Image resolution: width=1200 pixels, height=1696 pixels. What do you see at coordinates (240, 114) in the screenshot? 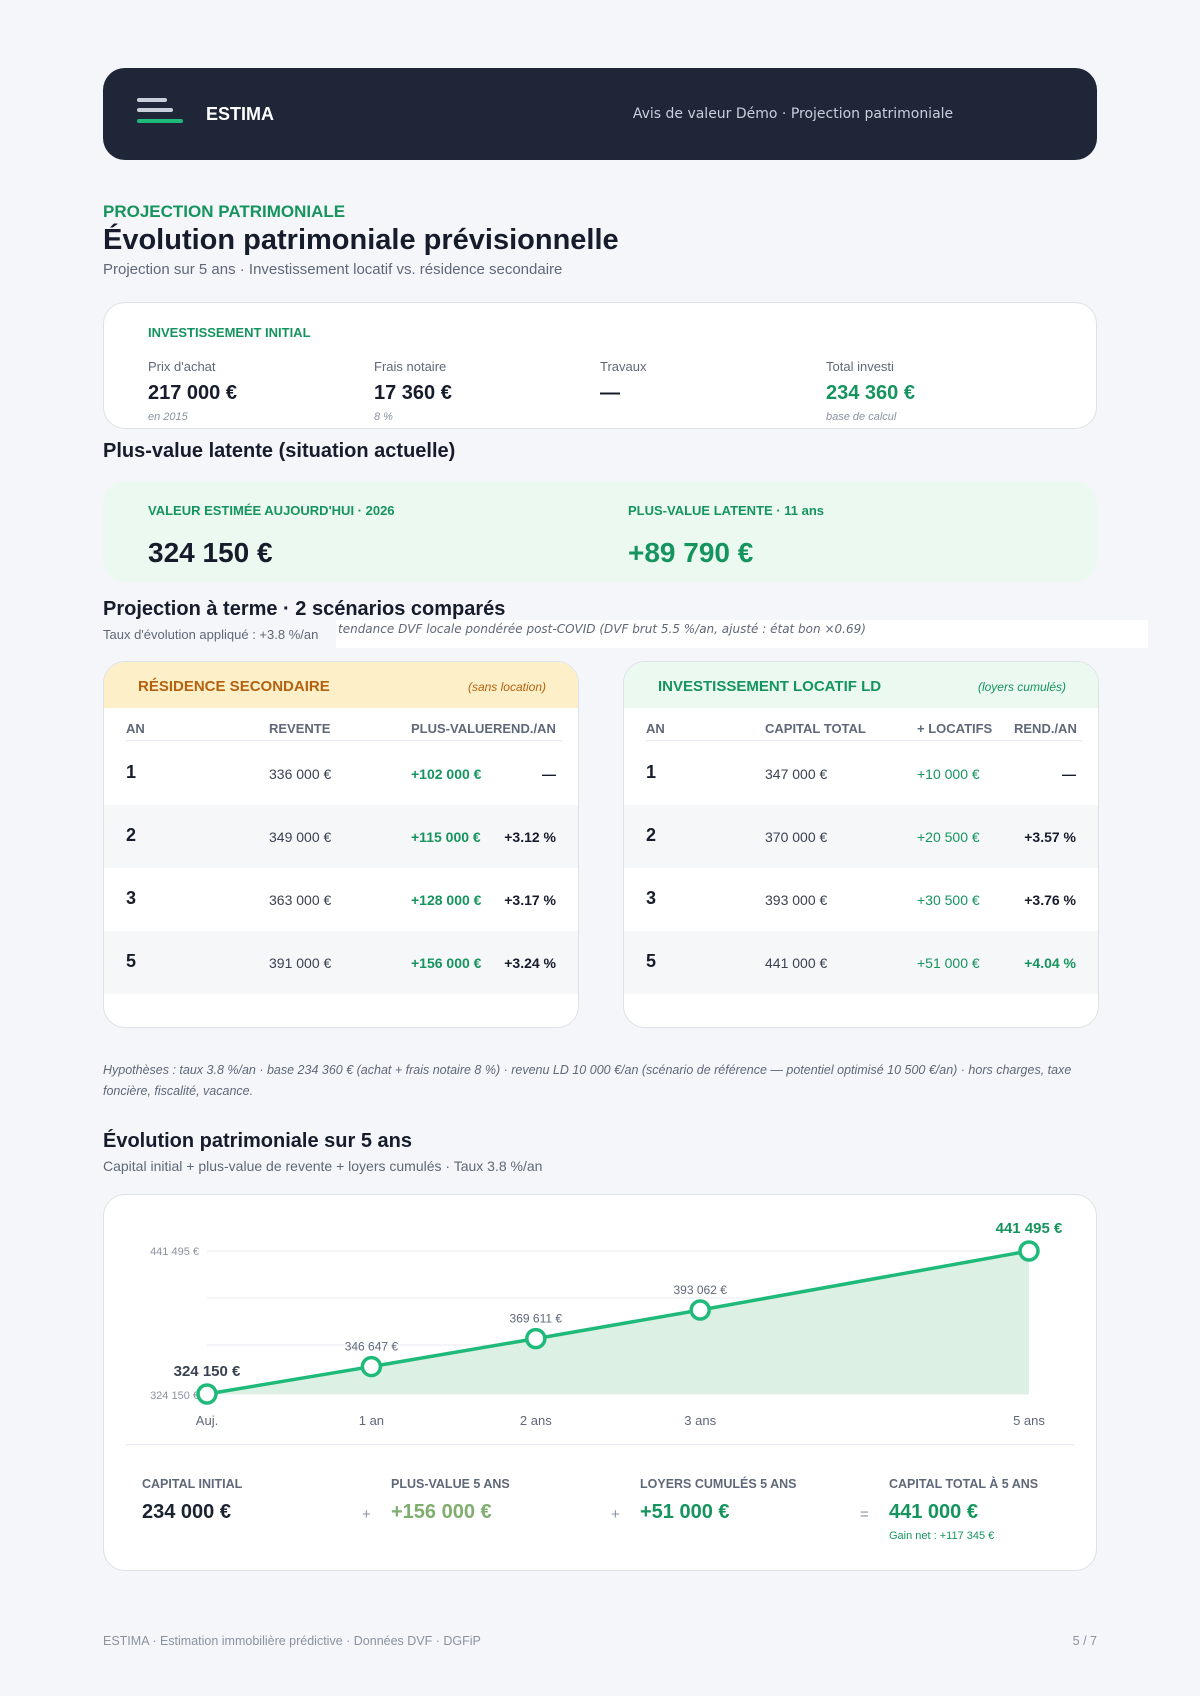
I see `brand-name: ESTIMA` at bounding box center [240, 114].